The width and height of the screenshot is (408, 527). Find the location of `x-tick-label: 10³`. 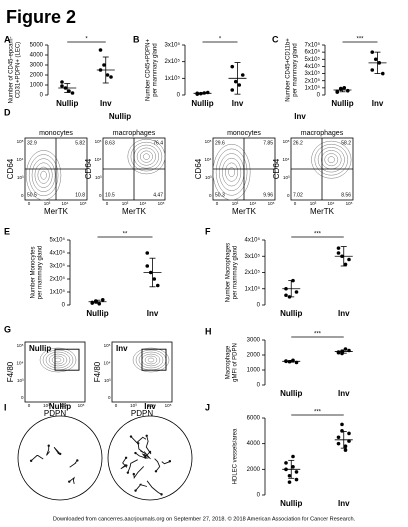

x-tick-label: 10³ is located at coordinates (125, 203).